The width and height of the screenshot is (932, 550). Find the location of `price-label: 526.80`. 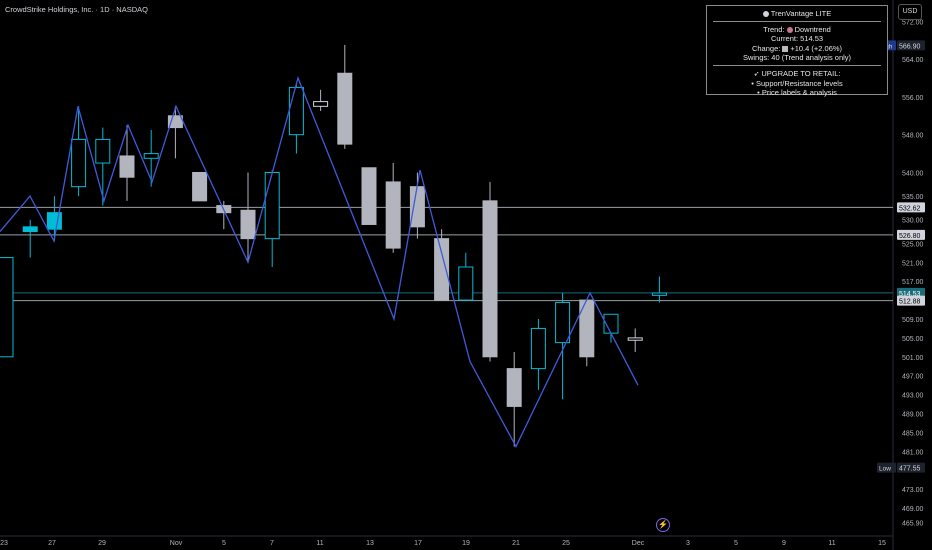

price-label: 526.80 is located at coordinates (910, 236).